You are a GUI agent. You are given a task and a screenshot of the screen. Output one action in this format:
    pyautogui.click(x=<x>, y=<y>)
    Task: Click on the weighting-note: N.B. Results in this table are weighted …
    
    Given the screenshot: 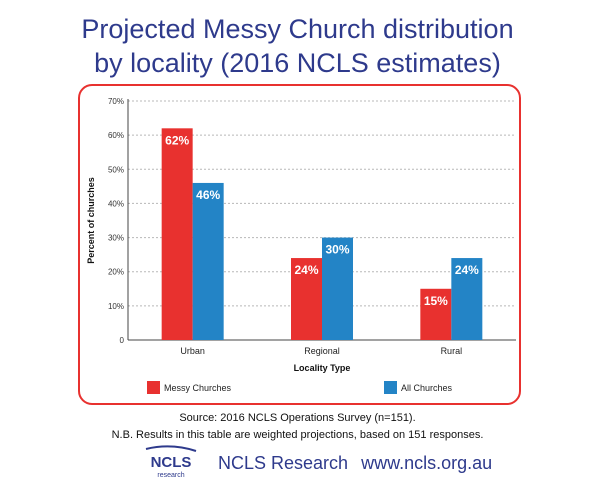 What is the action you would take?
    pyautogui.click(x=297, y=435)
    